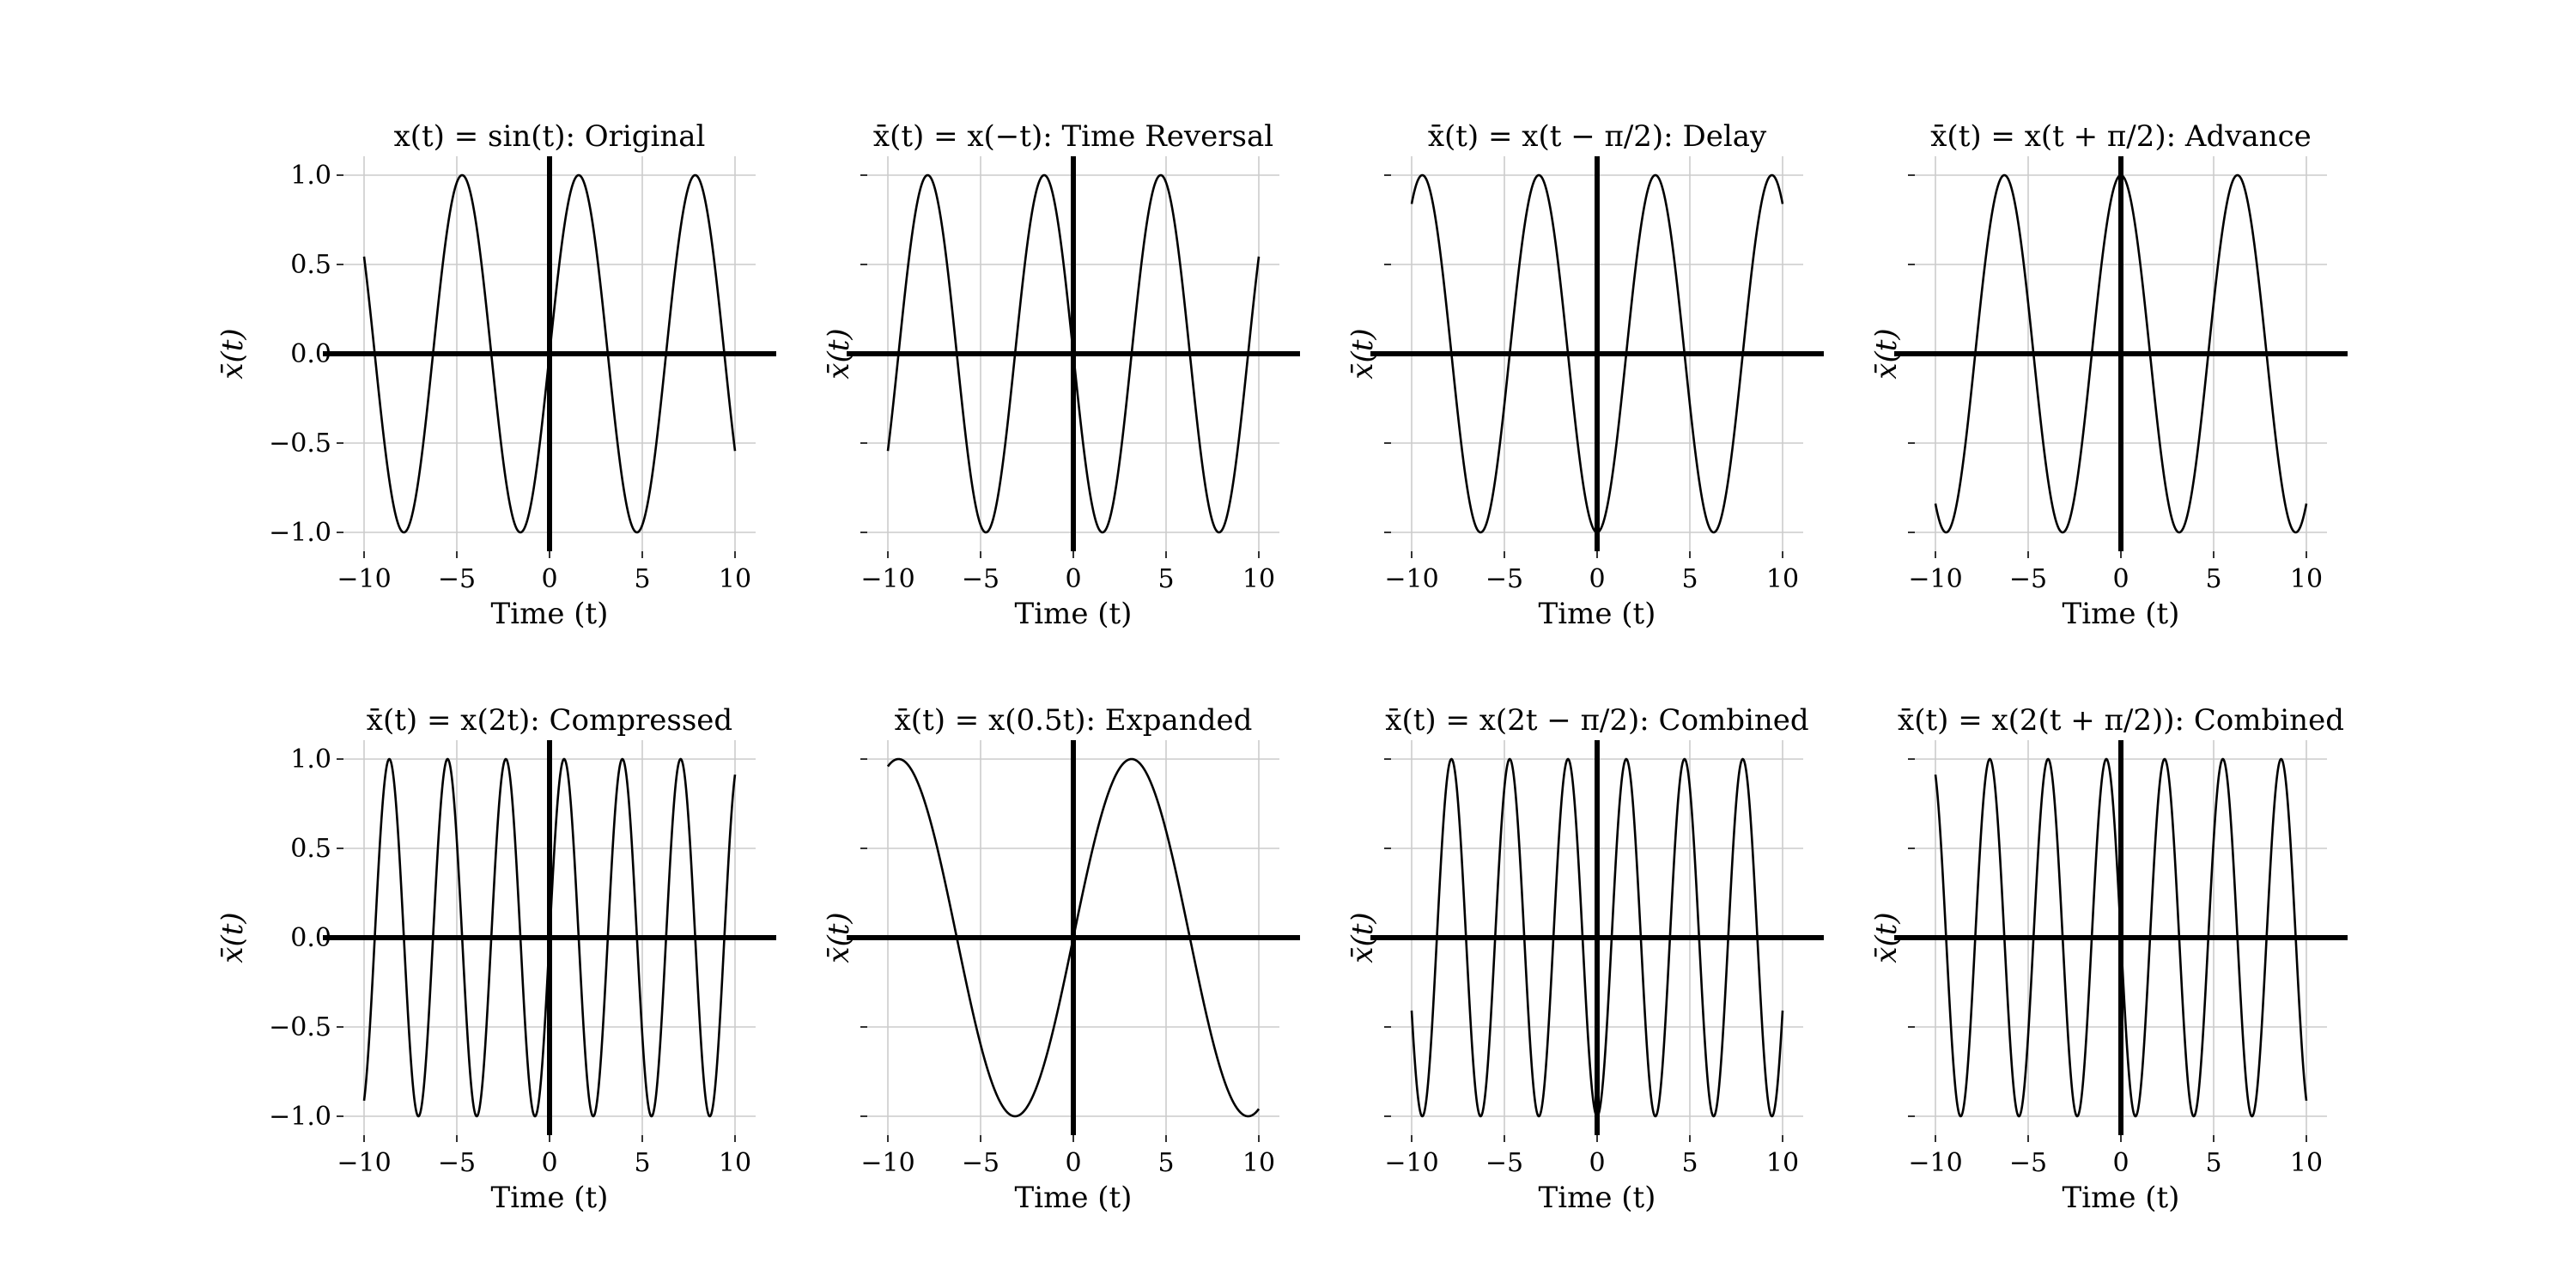 This screenshot has height=1288, width=2576. What do you see at coordinates (2121, 137) in the screenshot?
I see `subplot-title: x̄(t) = x(t + π/2): Advance` at bounding box center [2121, 137].